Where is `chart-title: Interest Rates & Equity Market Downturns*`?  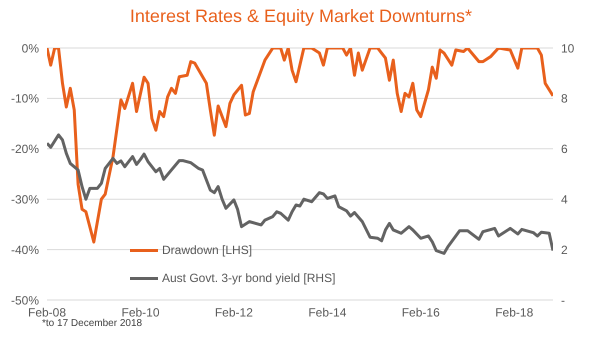 chart-title: Interest Rates & Equity Market Downturns* is located at coordinates (301, 16).